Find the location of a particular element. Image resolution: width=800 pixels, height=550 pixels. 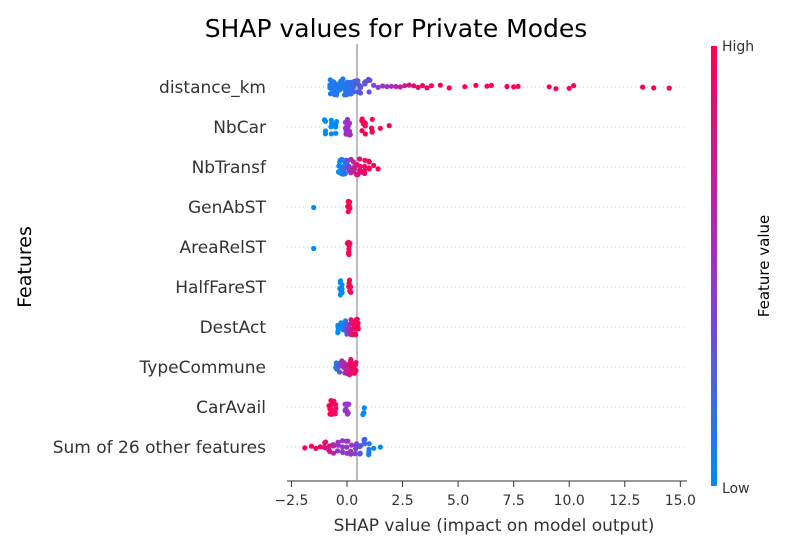

feature-label: HalfFareST is located at coordinates (220, 288).